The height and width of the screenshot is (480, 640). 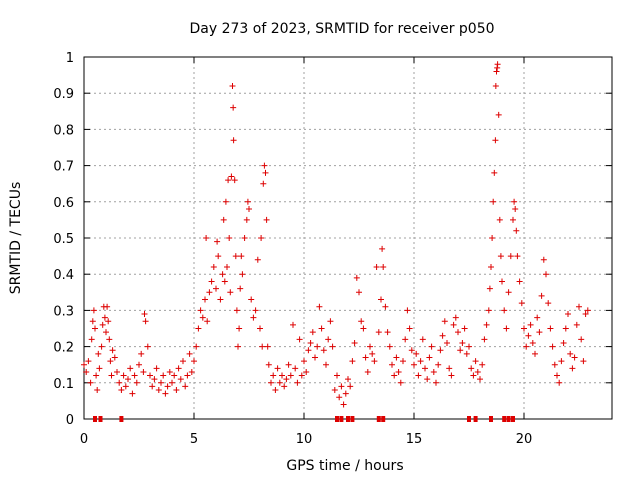 What do you see at coordinates (63, 130) in the screenshot?
I see `y-tick-label: 0.8` at bounding box center [63, 130].